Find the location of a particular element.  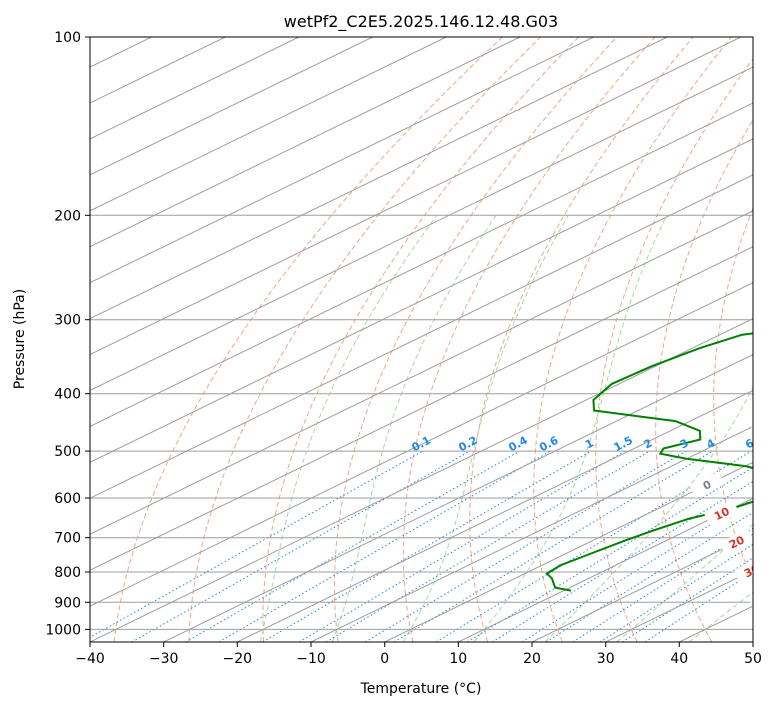

mixing-ratio-label: 6 is located at coordinates (749, 443).